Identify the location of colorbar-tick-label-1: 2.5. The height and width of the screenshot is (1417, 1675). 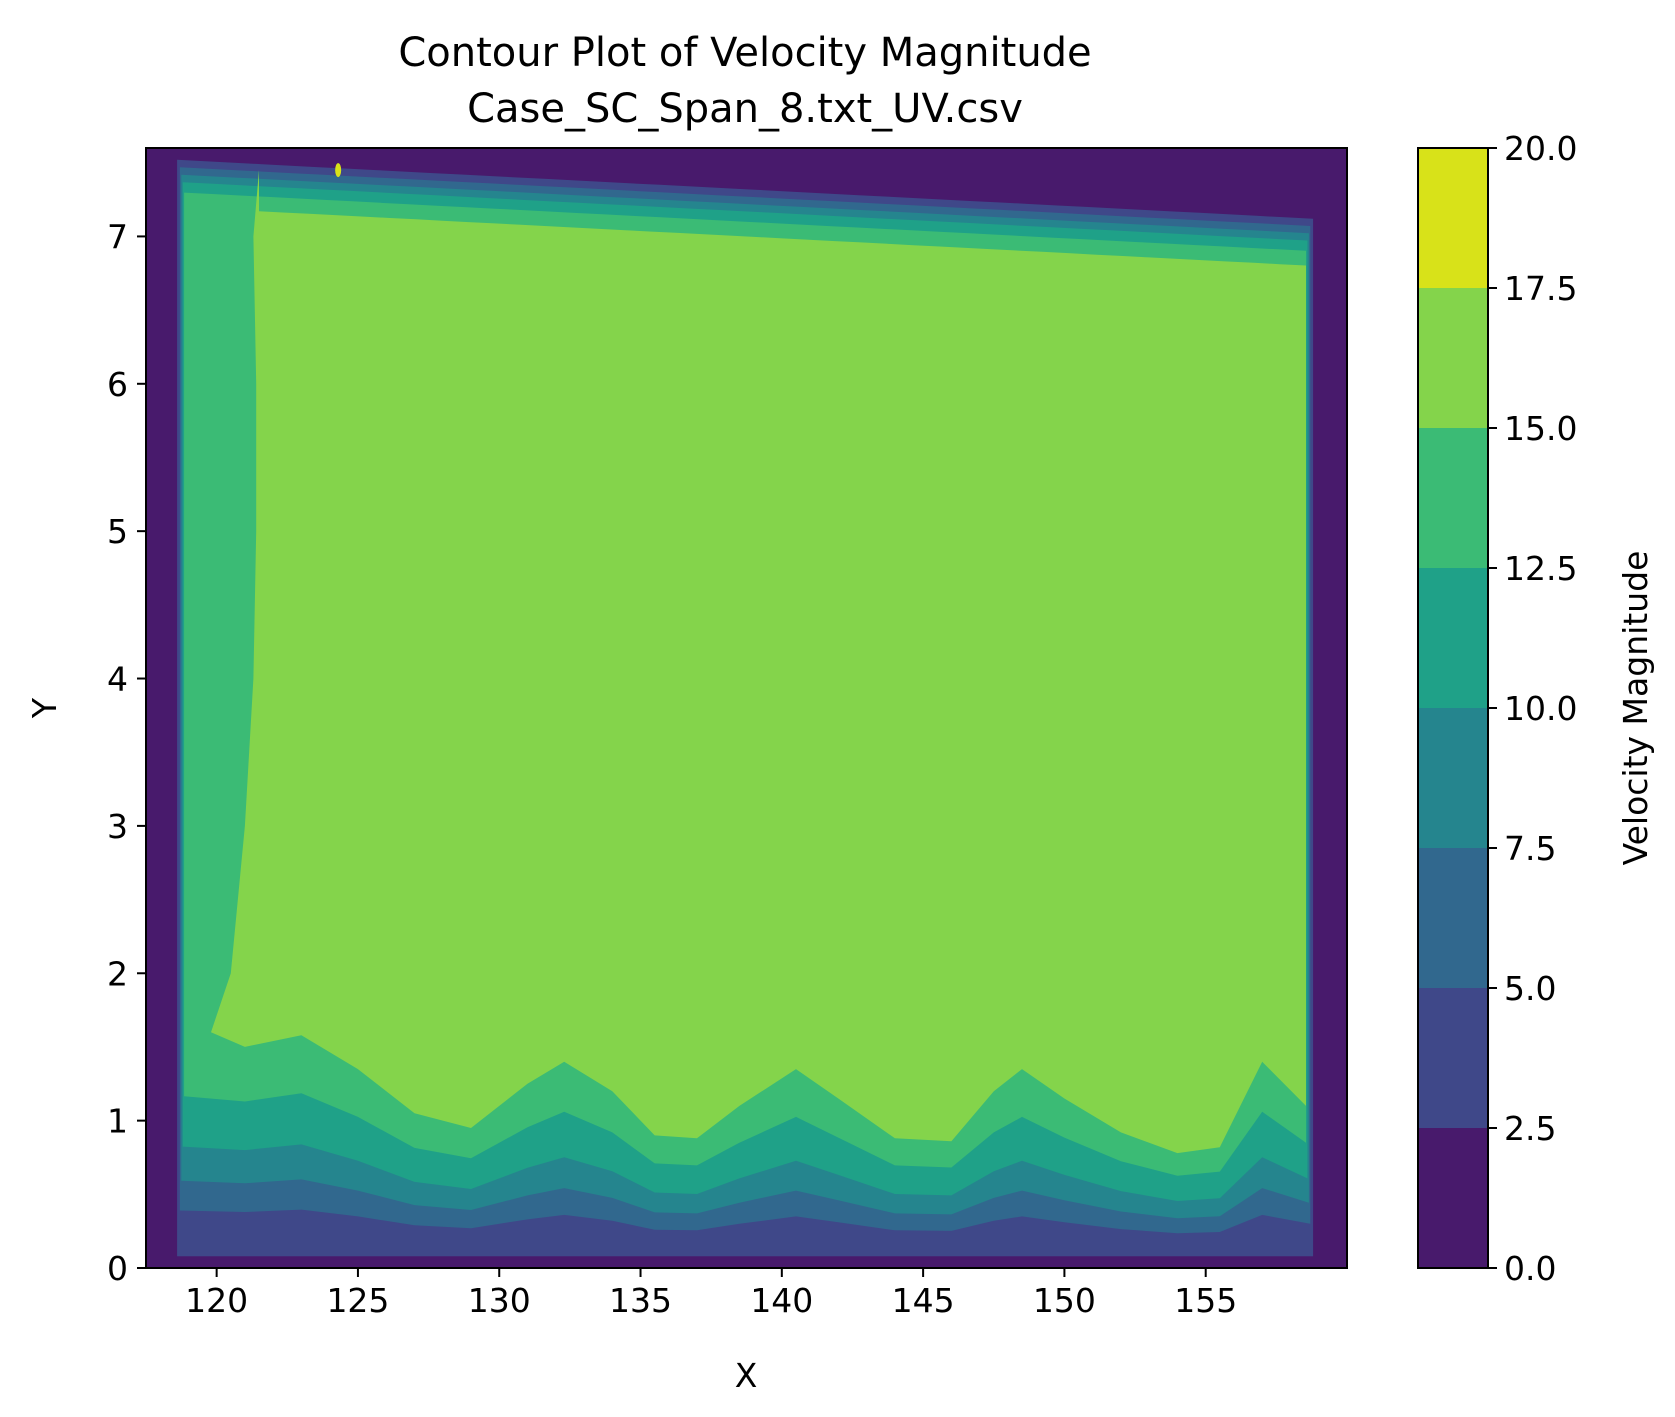
(1530, 1128).